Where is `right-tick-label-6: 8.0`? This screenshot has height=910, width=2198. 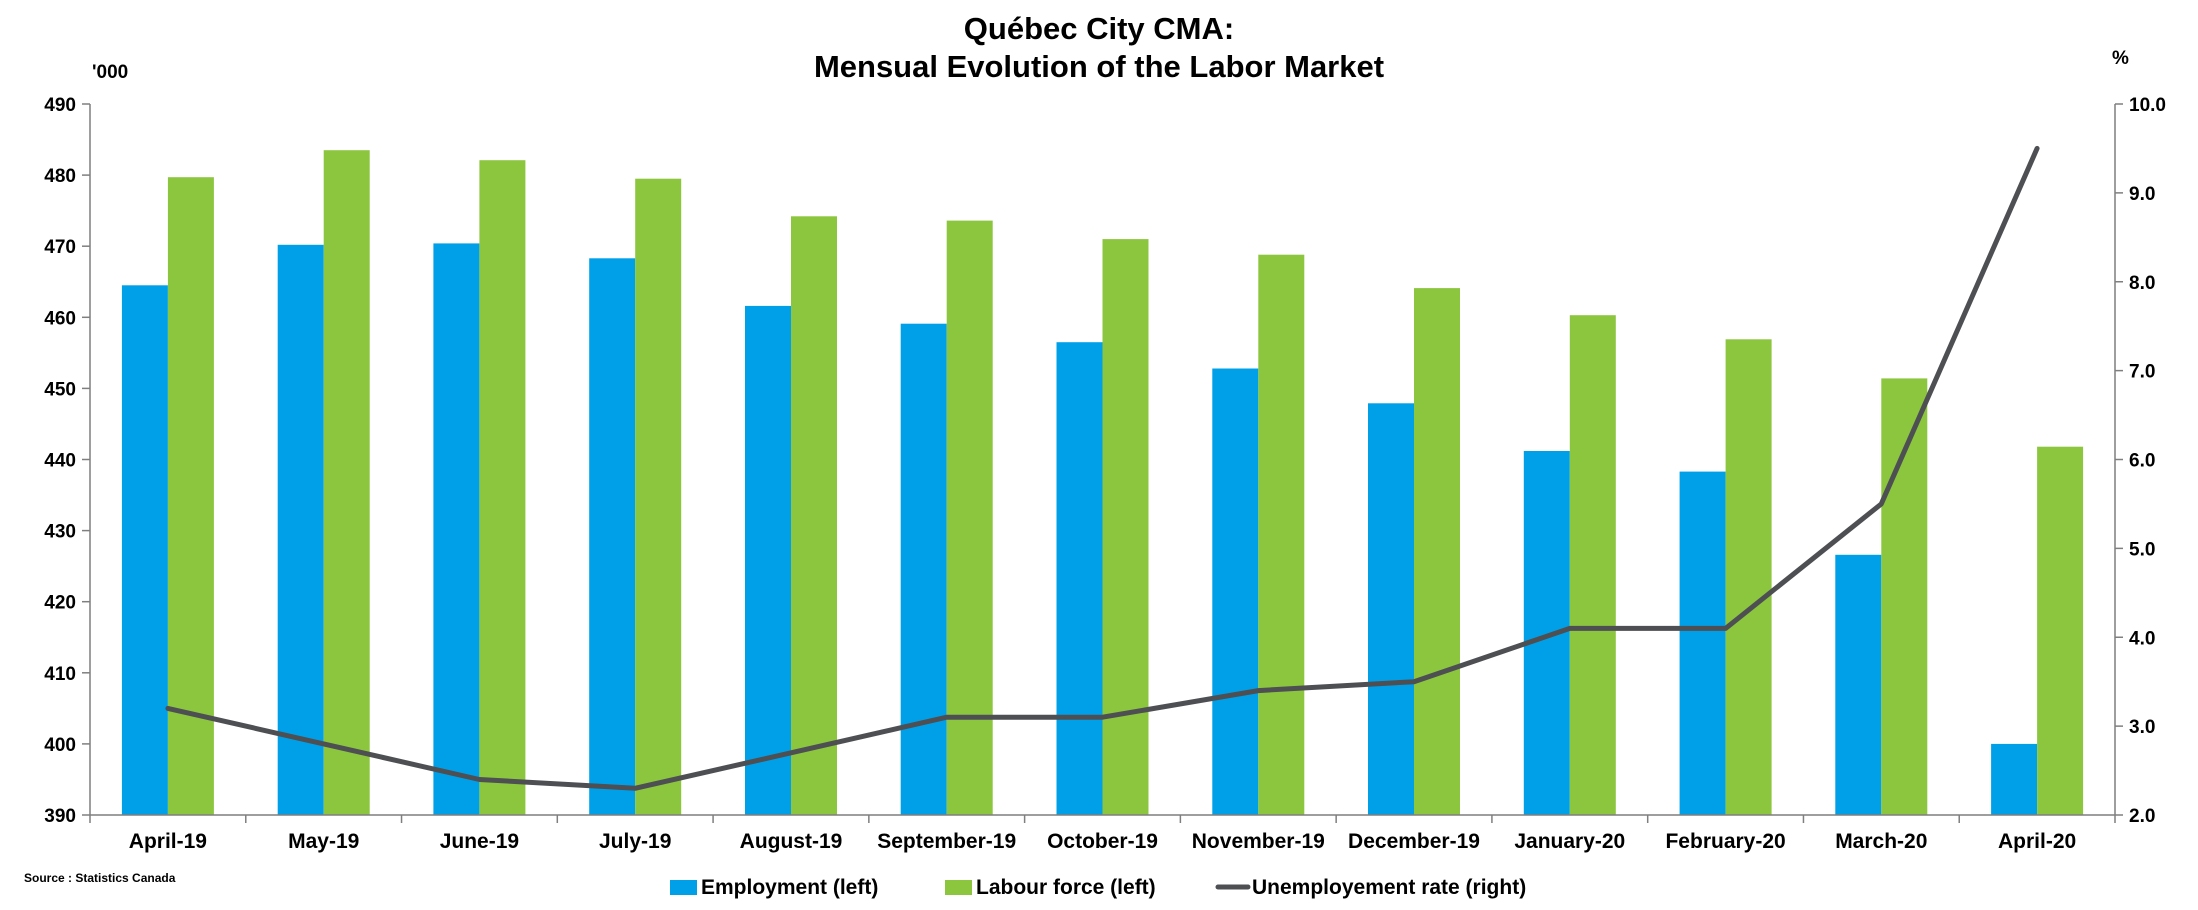
right-tick-label-6: 8.0 is located at coordinates (2142, 283).